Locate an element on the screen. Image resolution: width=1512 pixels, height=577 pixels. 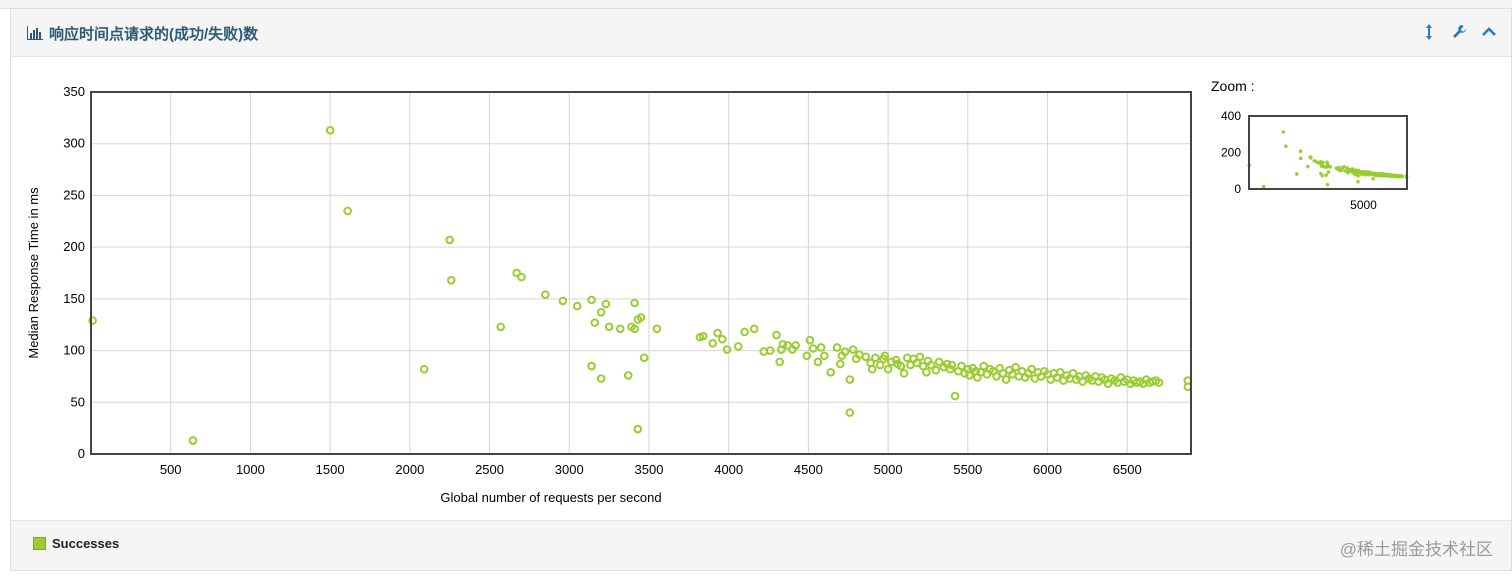
zoom-frame is located at coordinates (1328, 152).